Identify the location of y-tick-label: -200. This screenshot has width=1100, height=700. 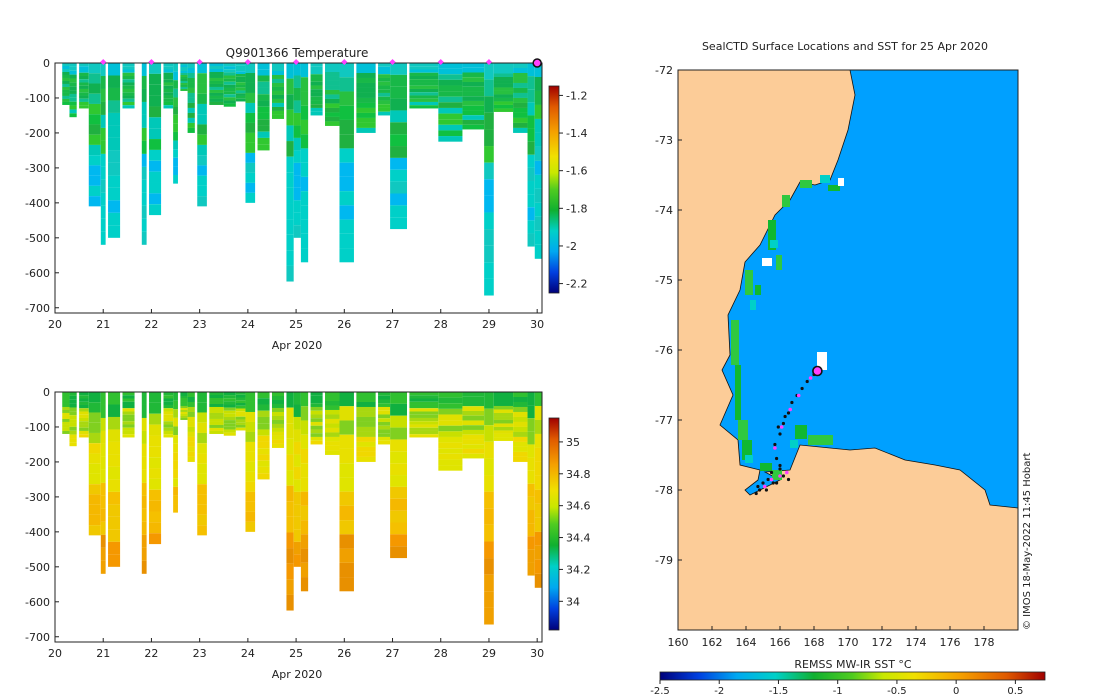
(37, 462).